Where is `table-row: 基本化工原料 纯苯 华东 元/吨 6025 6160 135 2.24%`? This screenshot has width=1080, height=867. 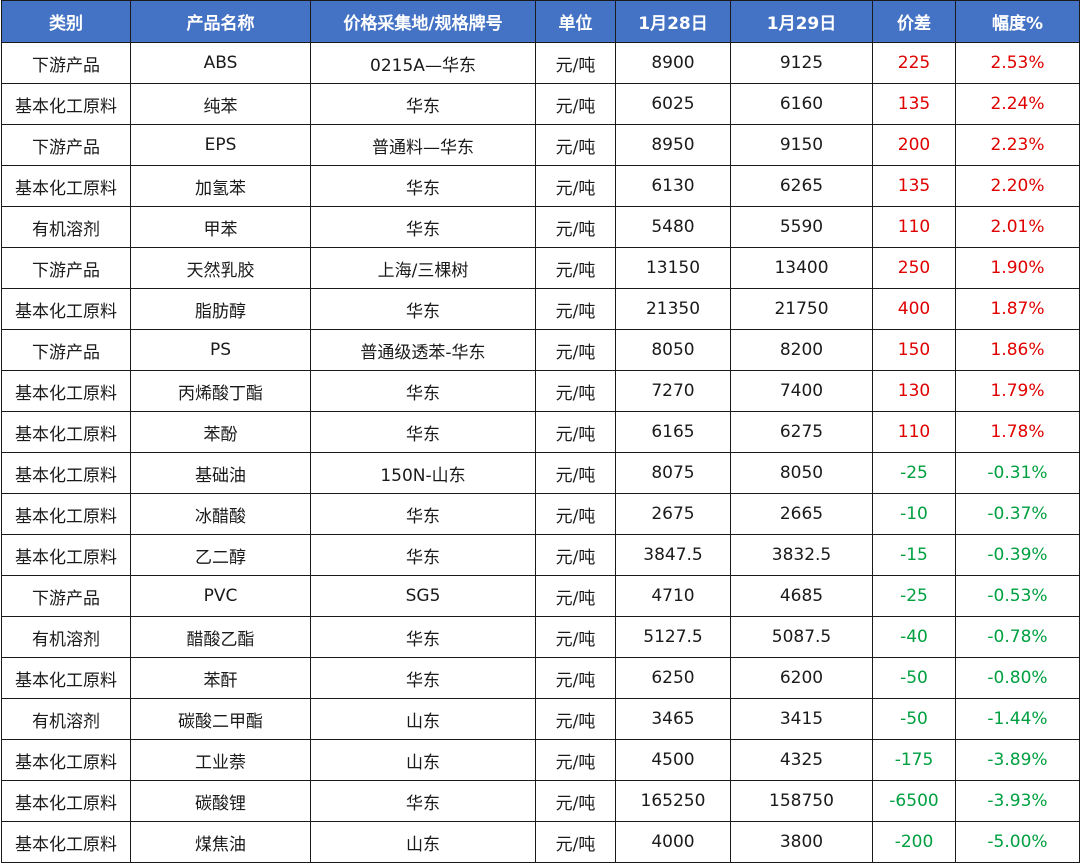 table-row: 基本化工原料 纯苯 华东 元/吨 6025 6160 135 2.24% is located at coordinates (540, 104).